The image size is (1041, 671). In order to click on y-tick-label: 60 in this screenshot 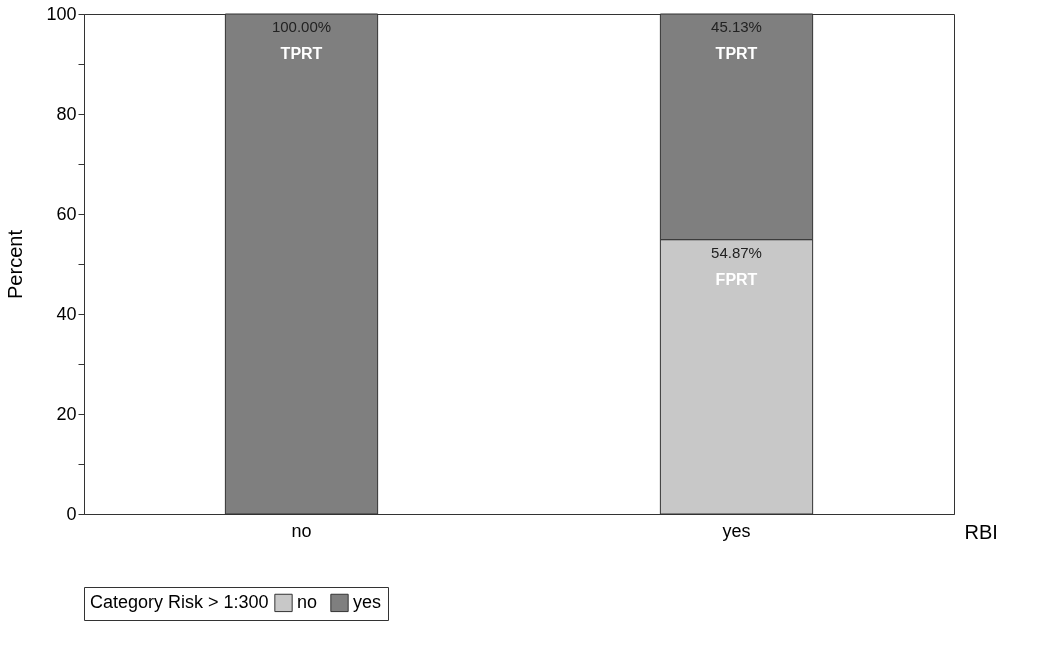, I will do `click(66, 213)`.